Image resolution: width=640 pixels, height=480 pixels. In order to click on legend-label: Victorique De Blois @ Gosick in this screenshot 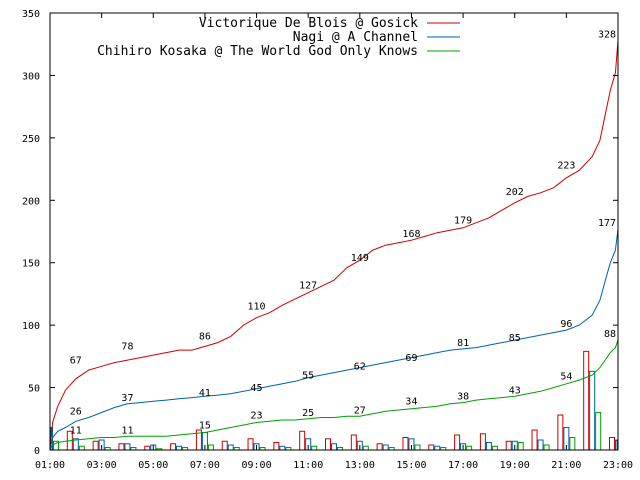, I will do `click(308, 23)`.